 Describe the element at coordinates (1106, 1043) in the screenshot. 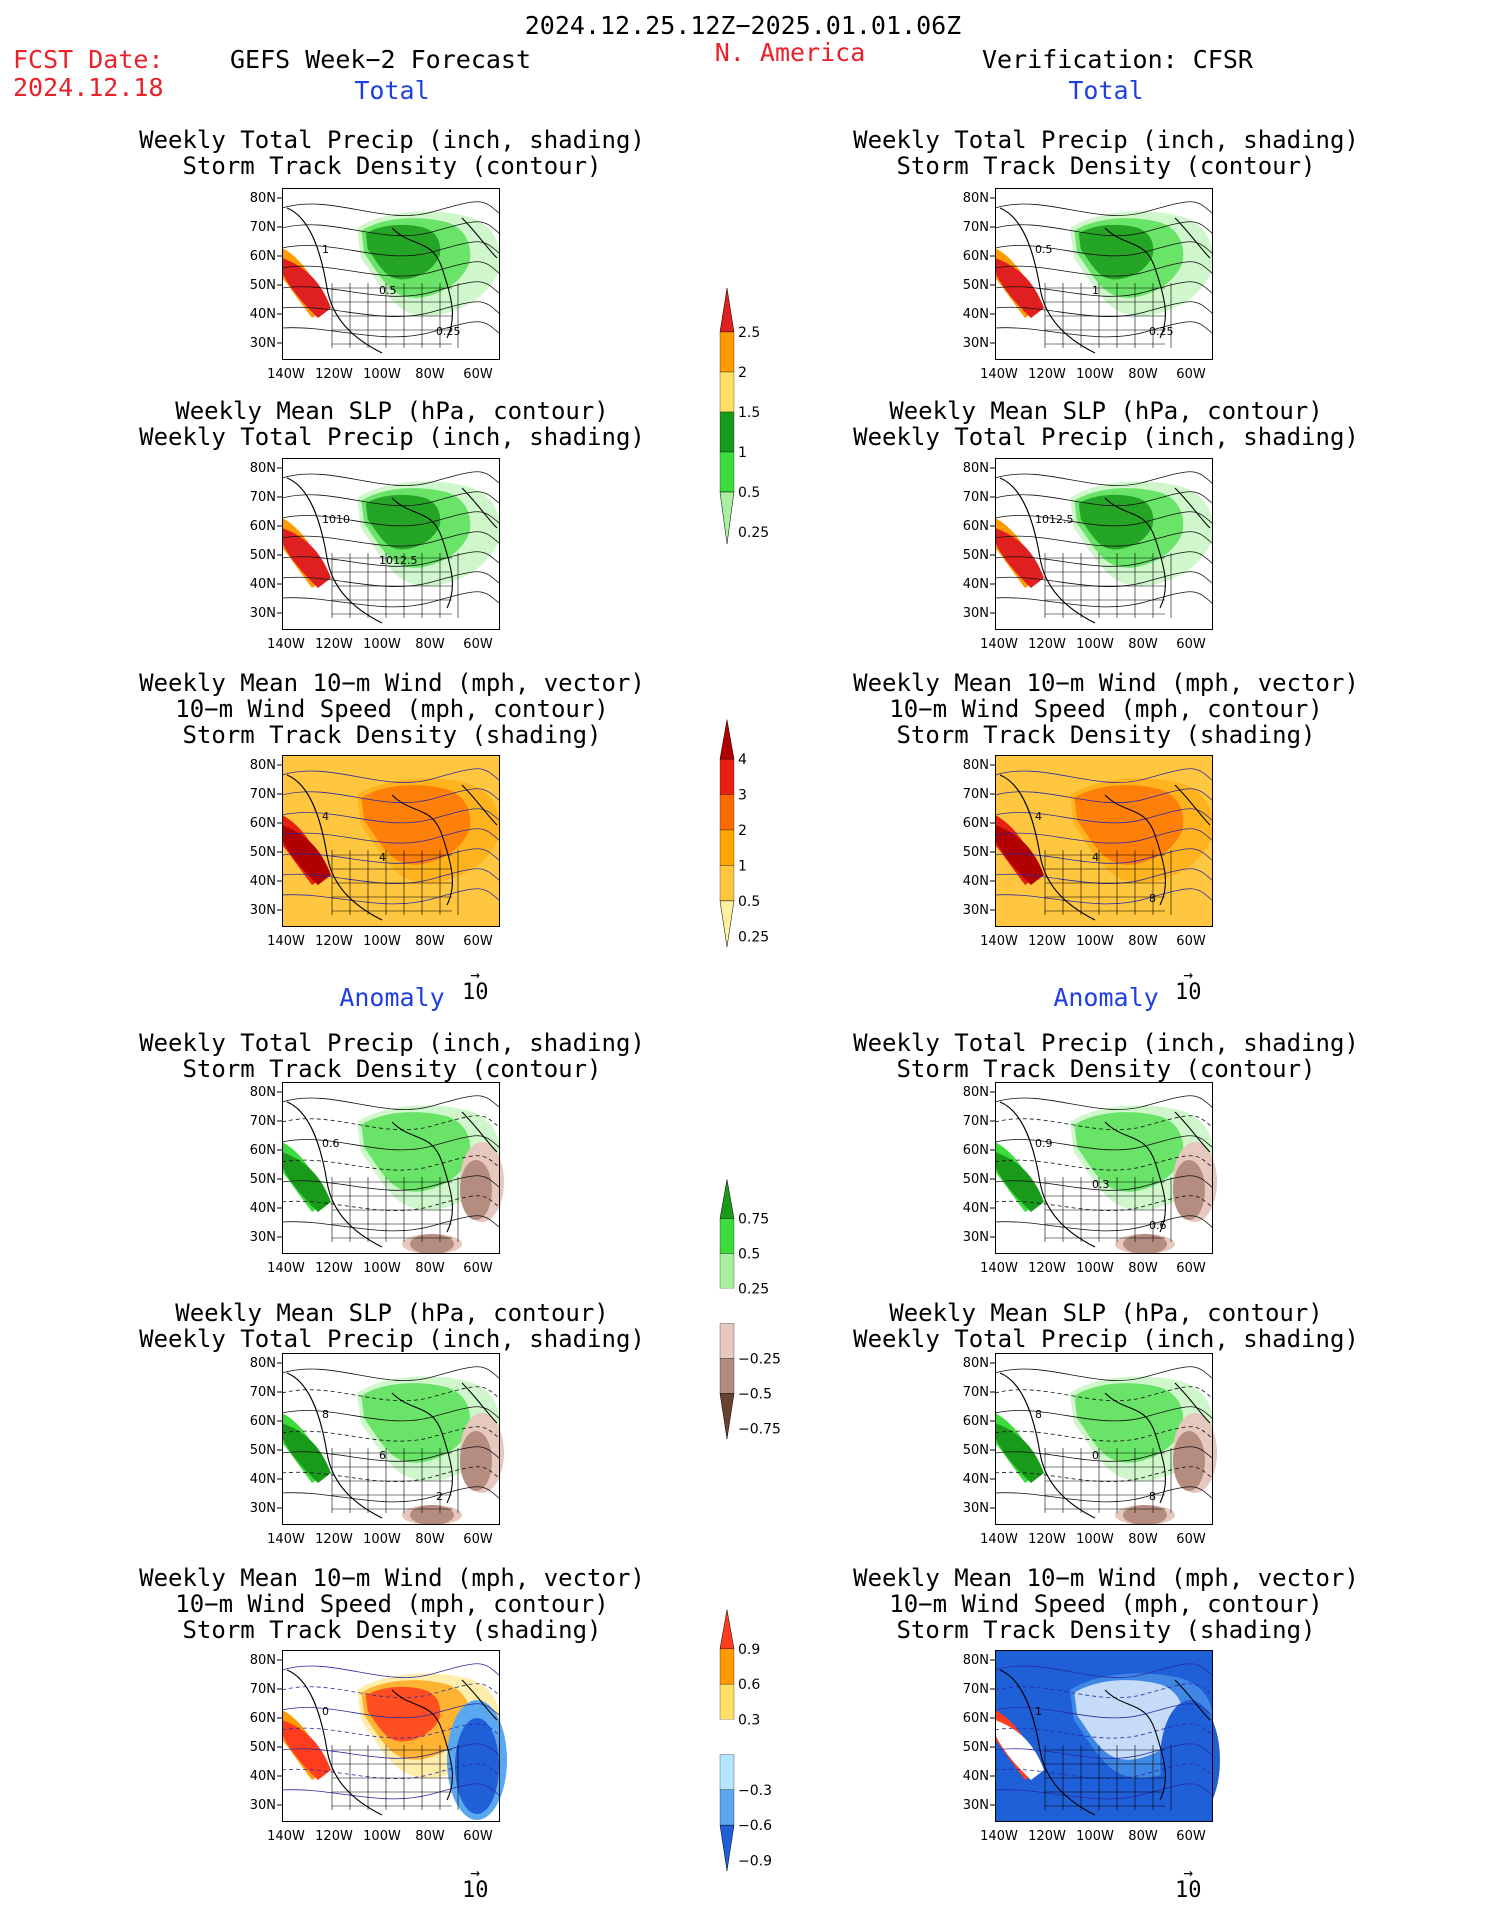

I see `panel-title-line: Weekly Total Precip (inch, shading)` at that location.